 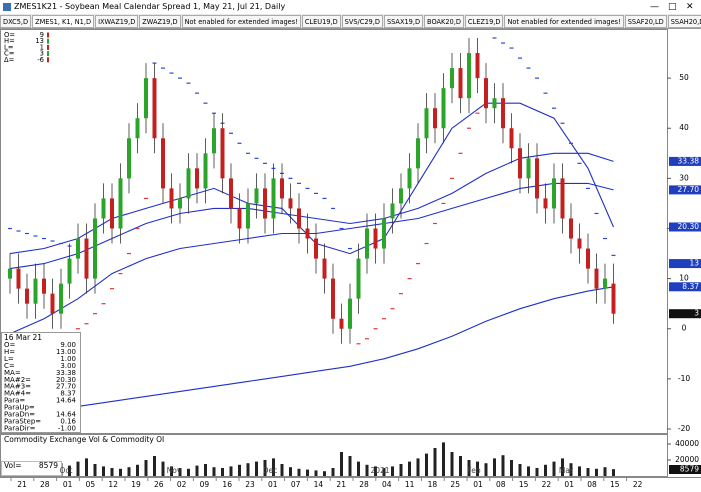 What do you see at coordinates (10, 345) in the screenshot?
I see `data-window-label: O=` at bounding box center [10, 345].